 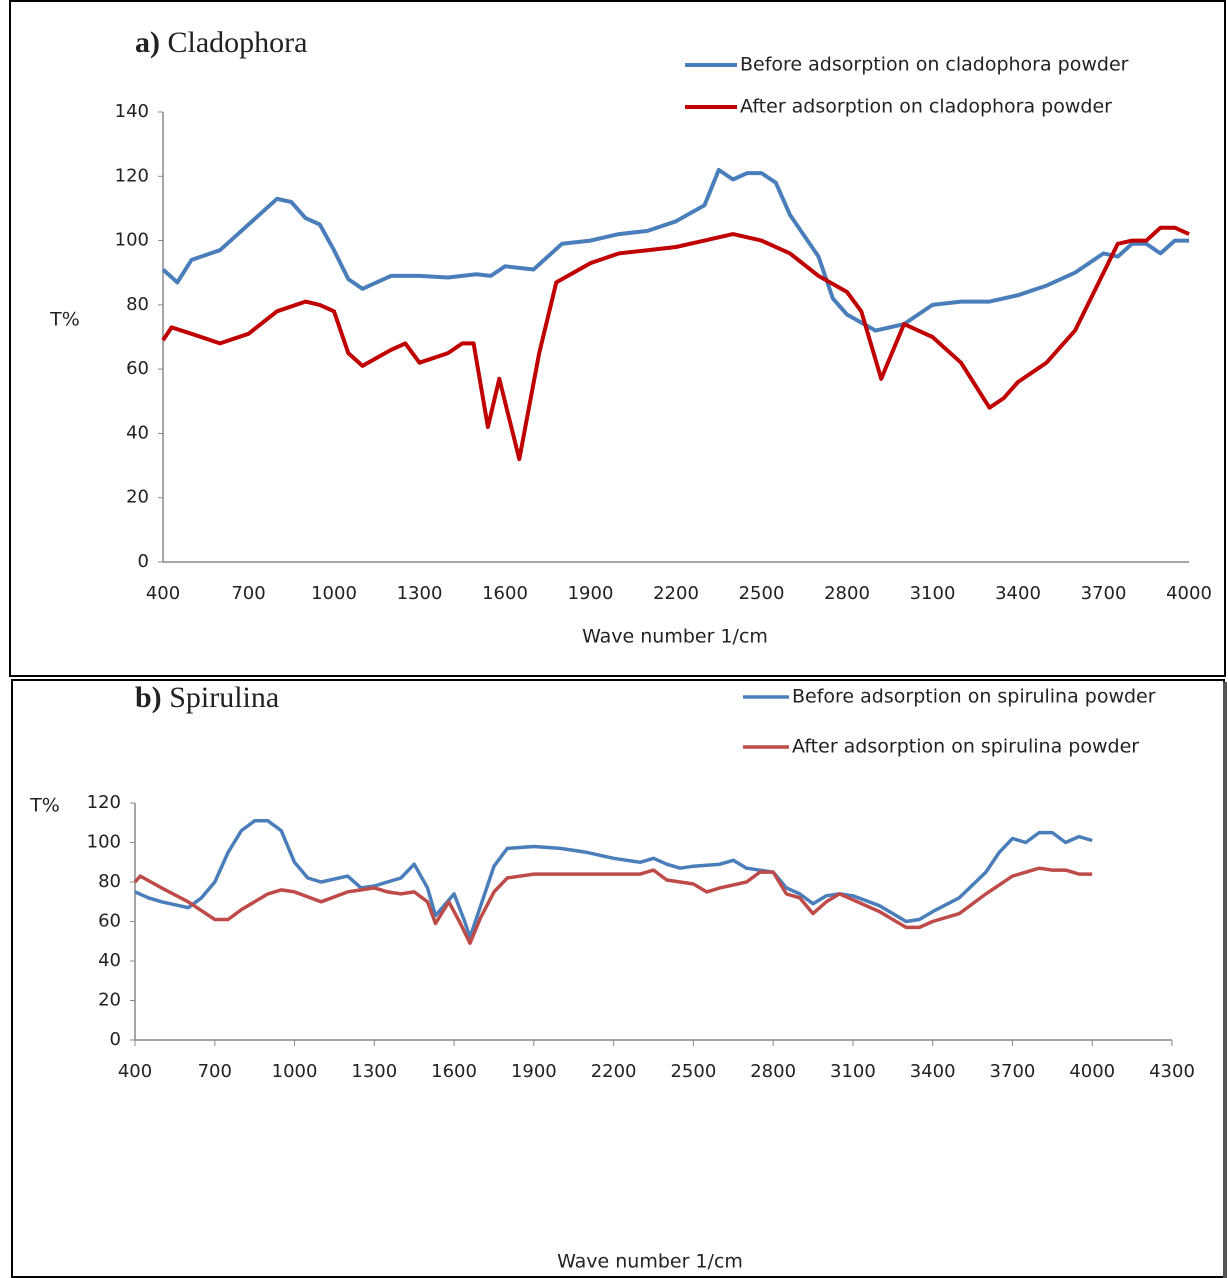 What do you see at coordinates (965, 747) in the screenshot?
I see `legend-label: After adsorption on spirulina powder` at bounding box center [965, 747].